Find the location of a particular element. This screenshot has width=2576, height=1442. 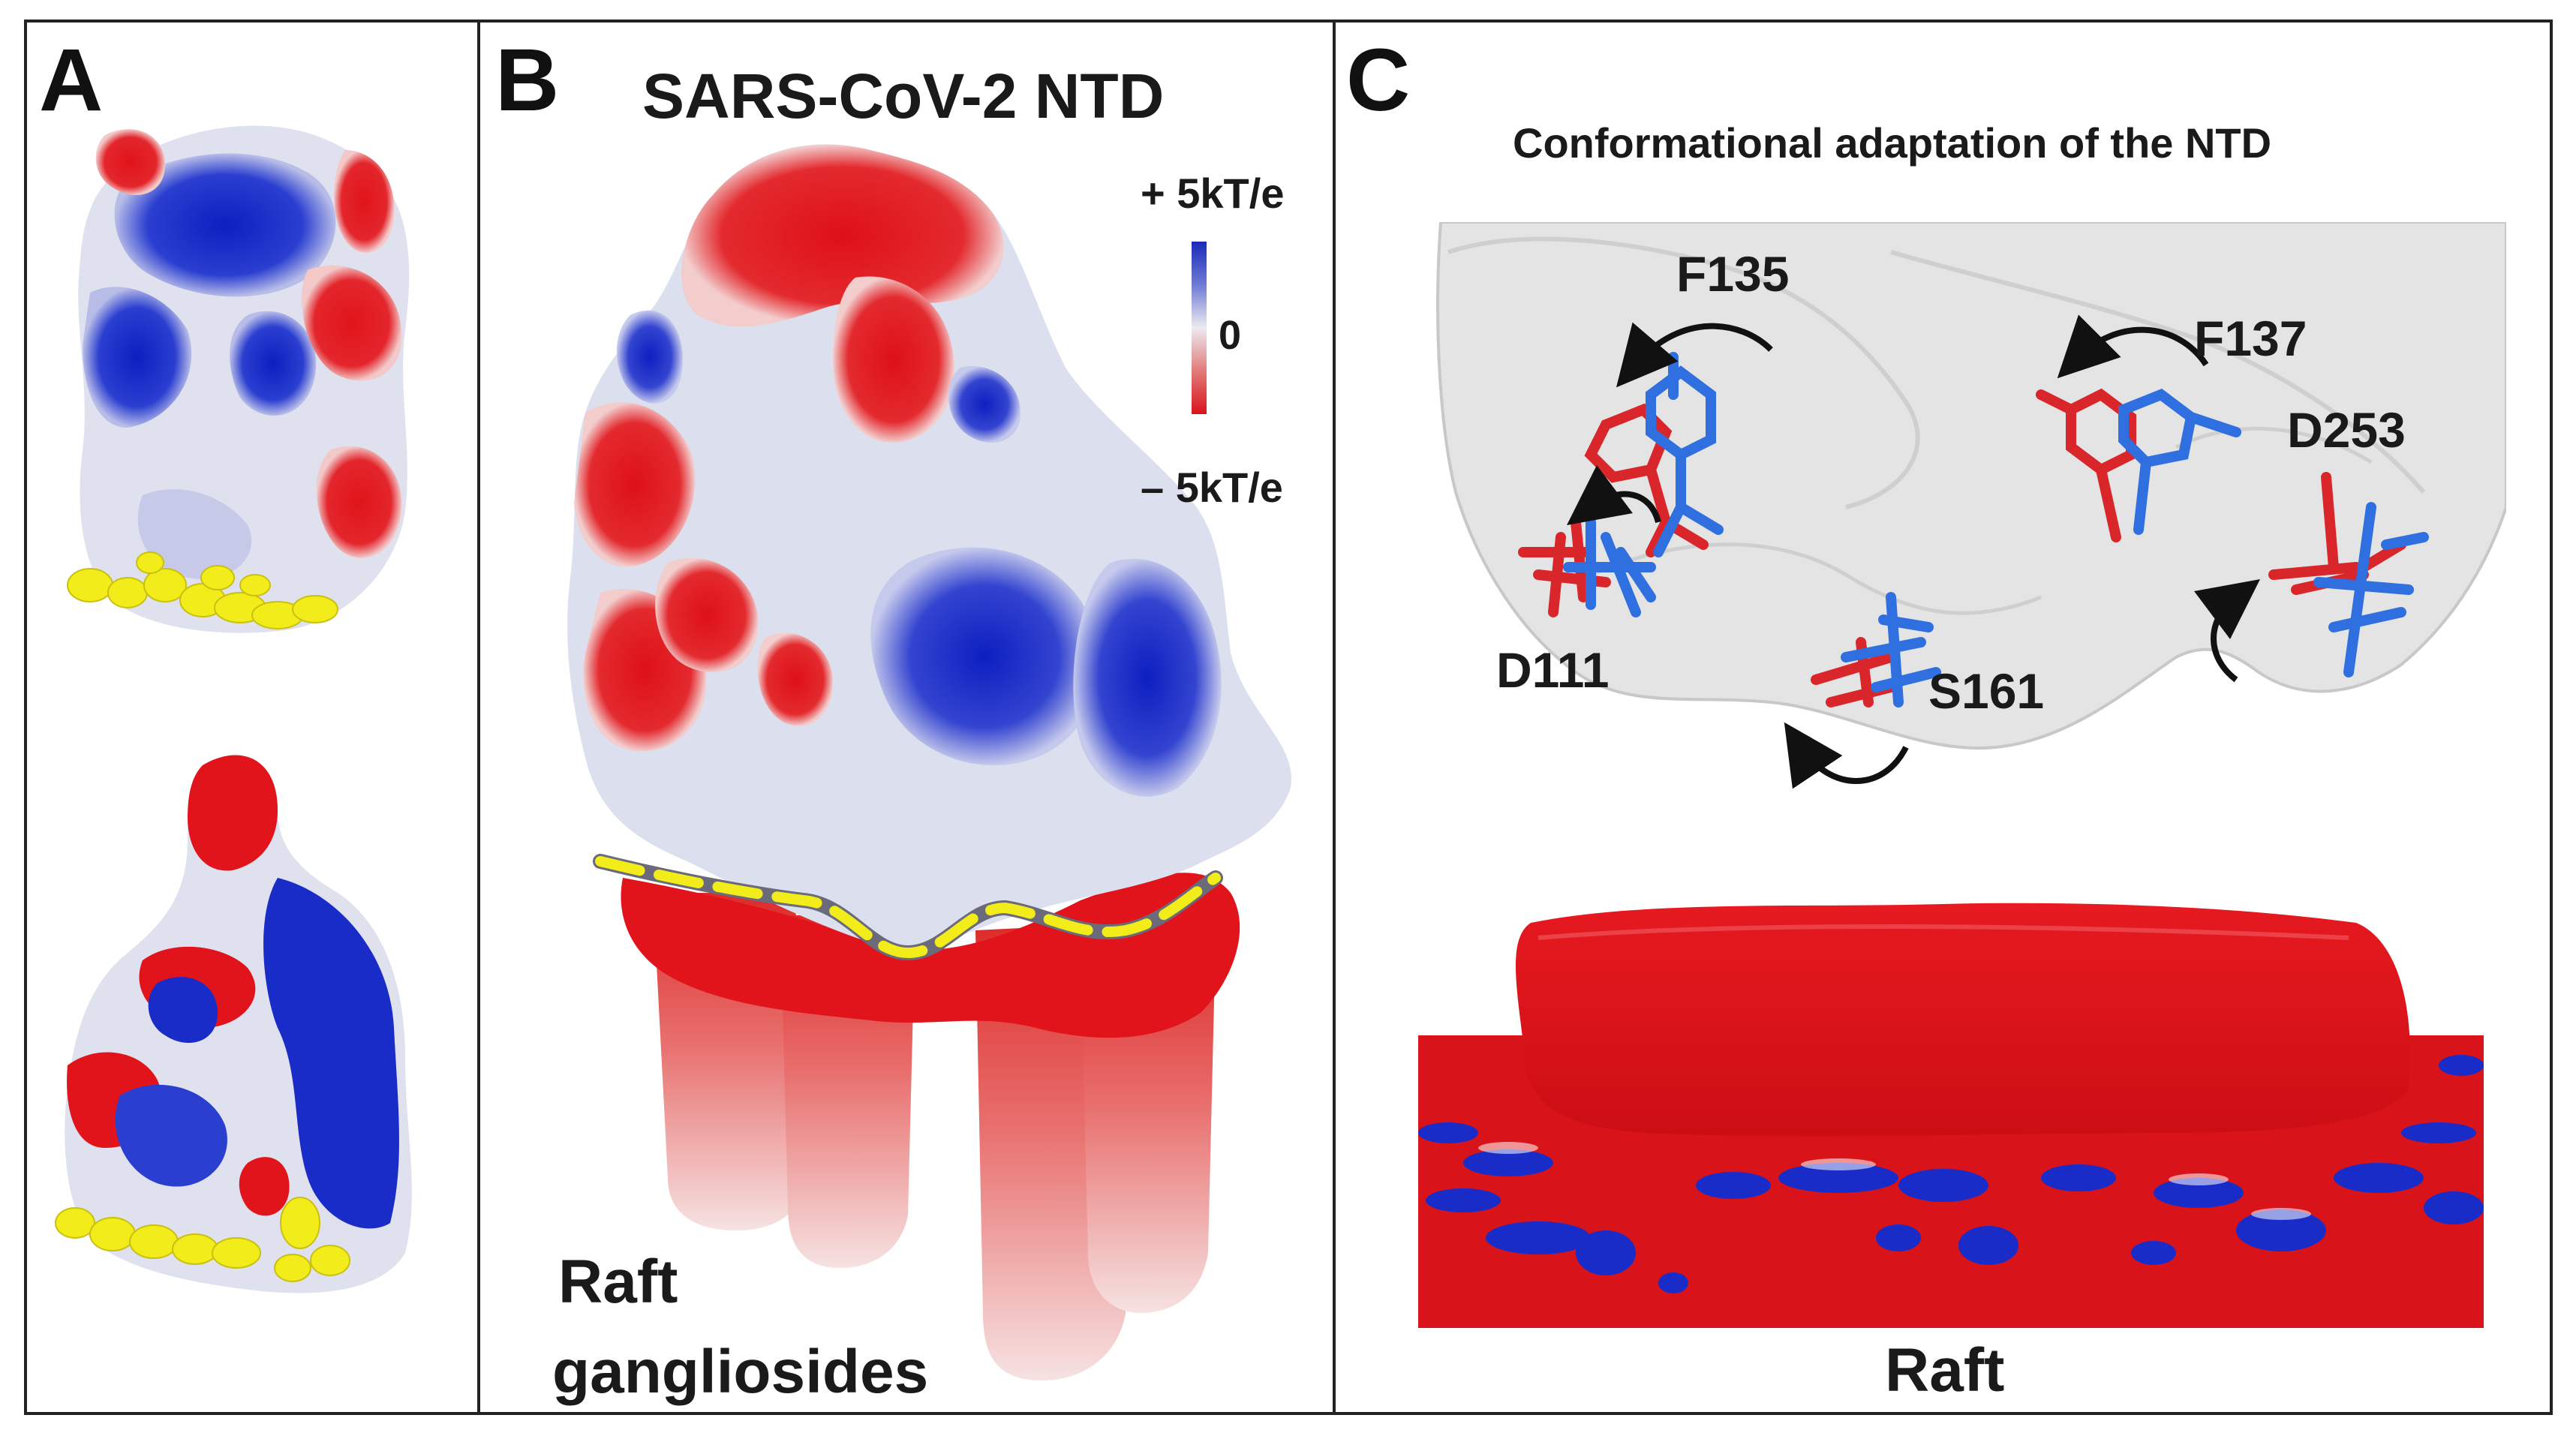

panel-b-title: SARS-CoV-2 NTD is located at coordinates (903, 96).